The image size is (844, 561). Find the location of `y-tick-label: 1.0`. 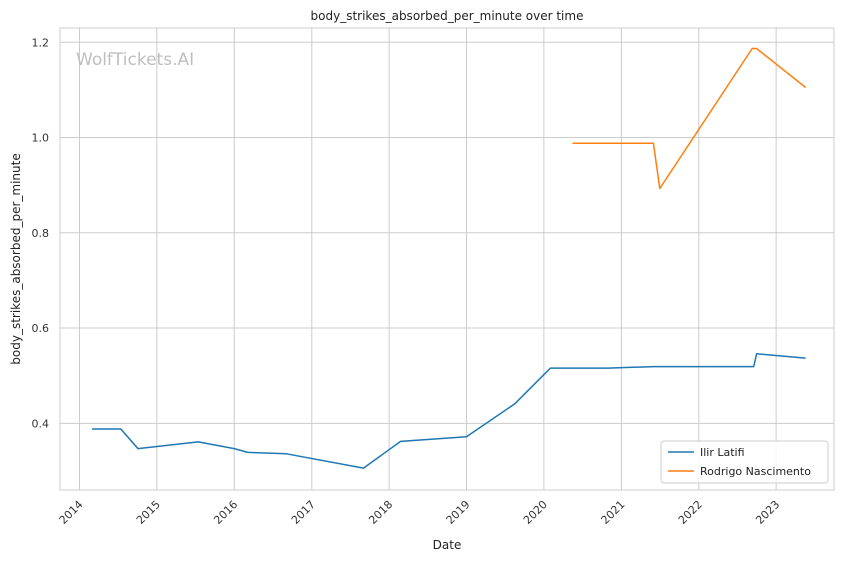

y-tick-label: 1.0 is located at coordinates (41, 138).